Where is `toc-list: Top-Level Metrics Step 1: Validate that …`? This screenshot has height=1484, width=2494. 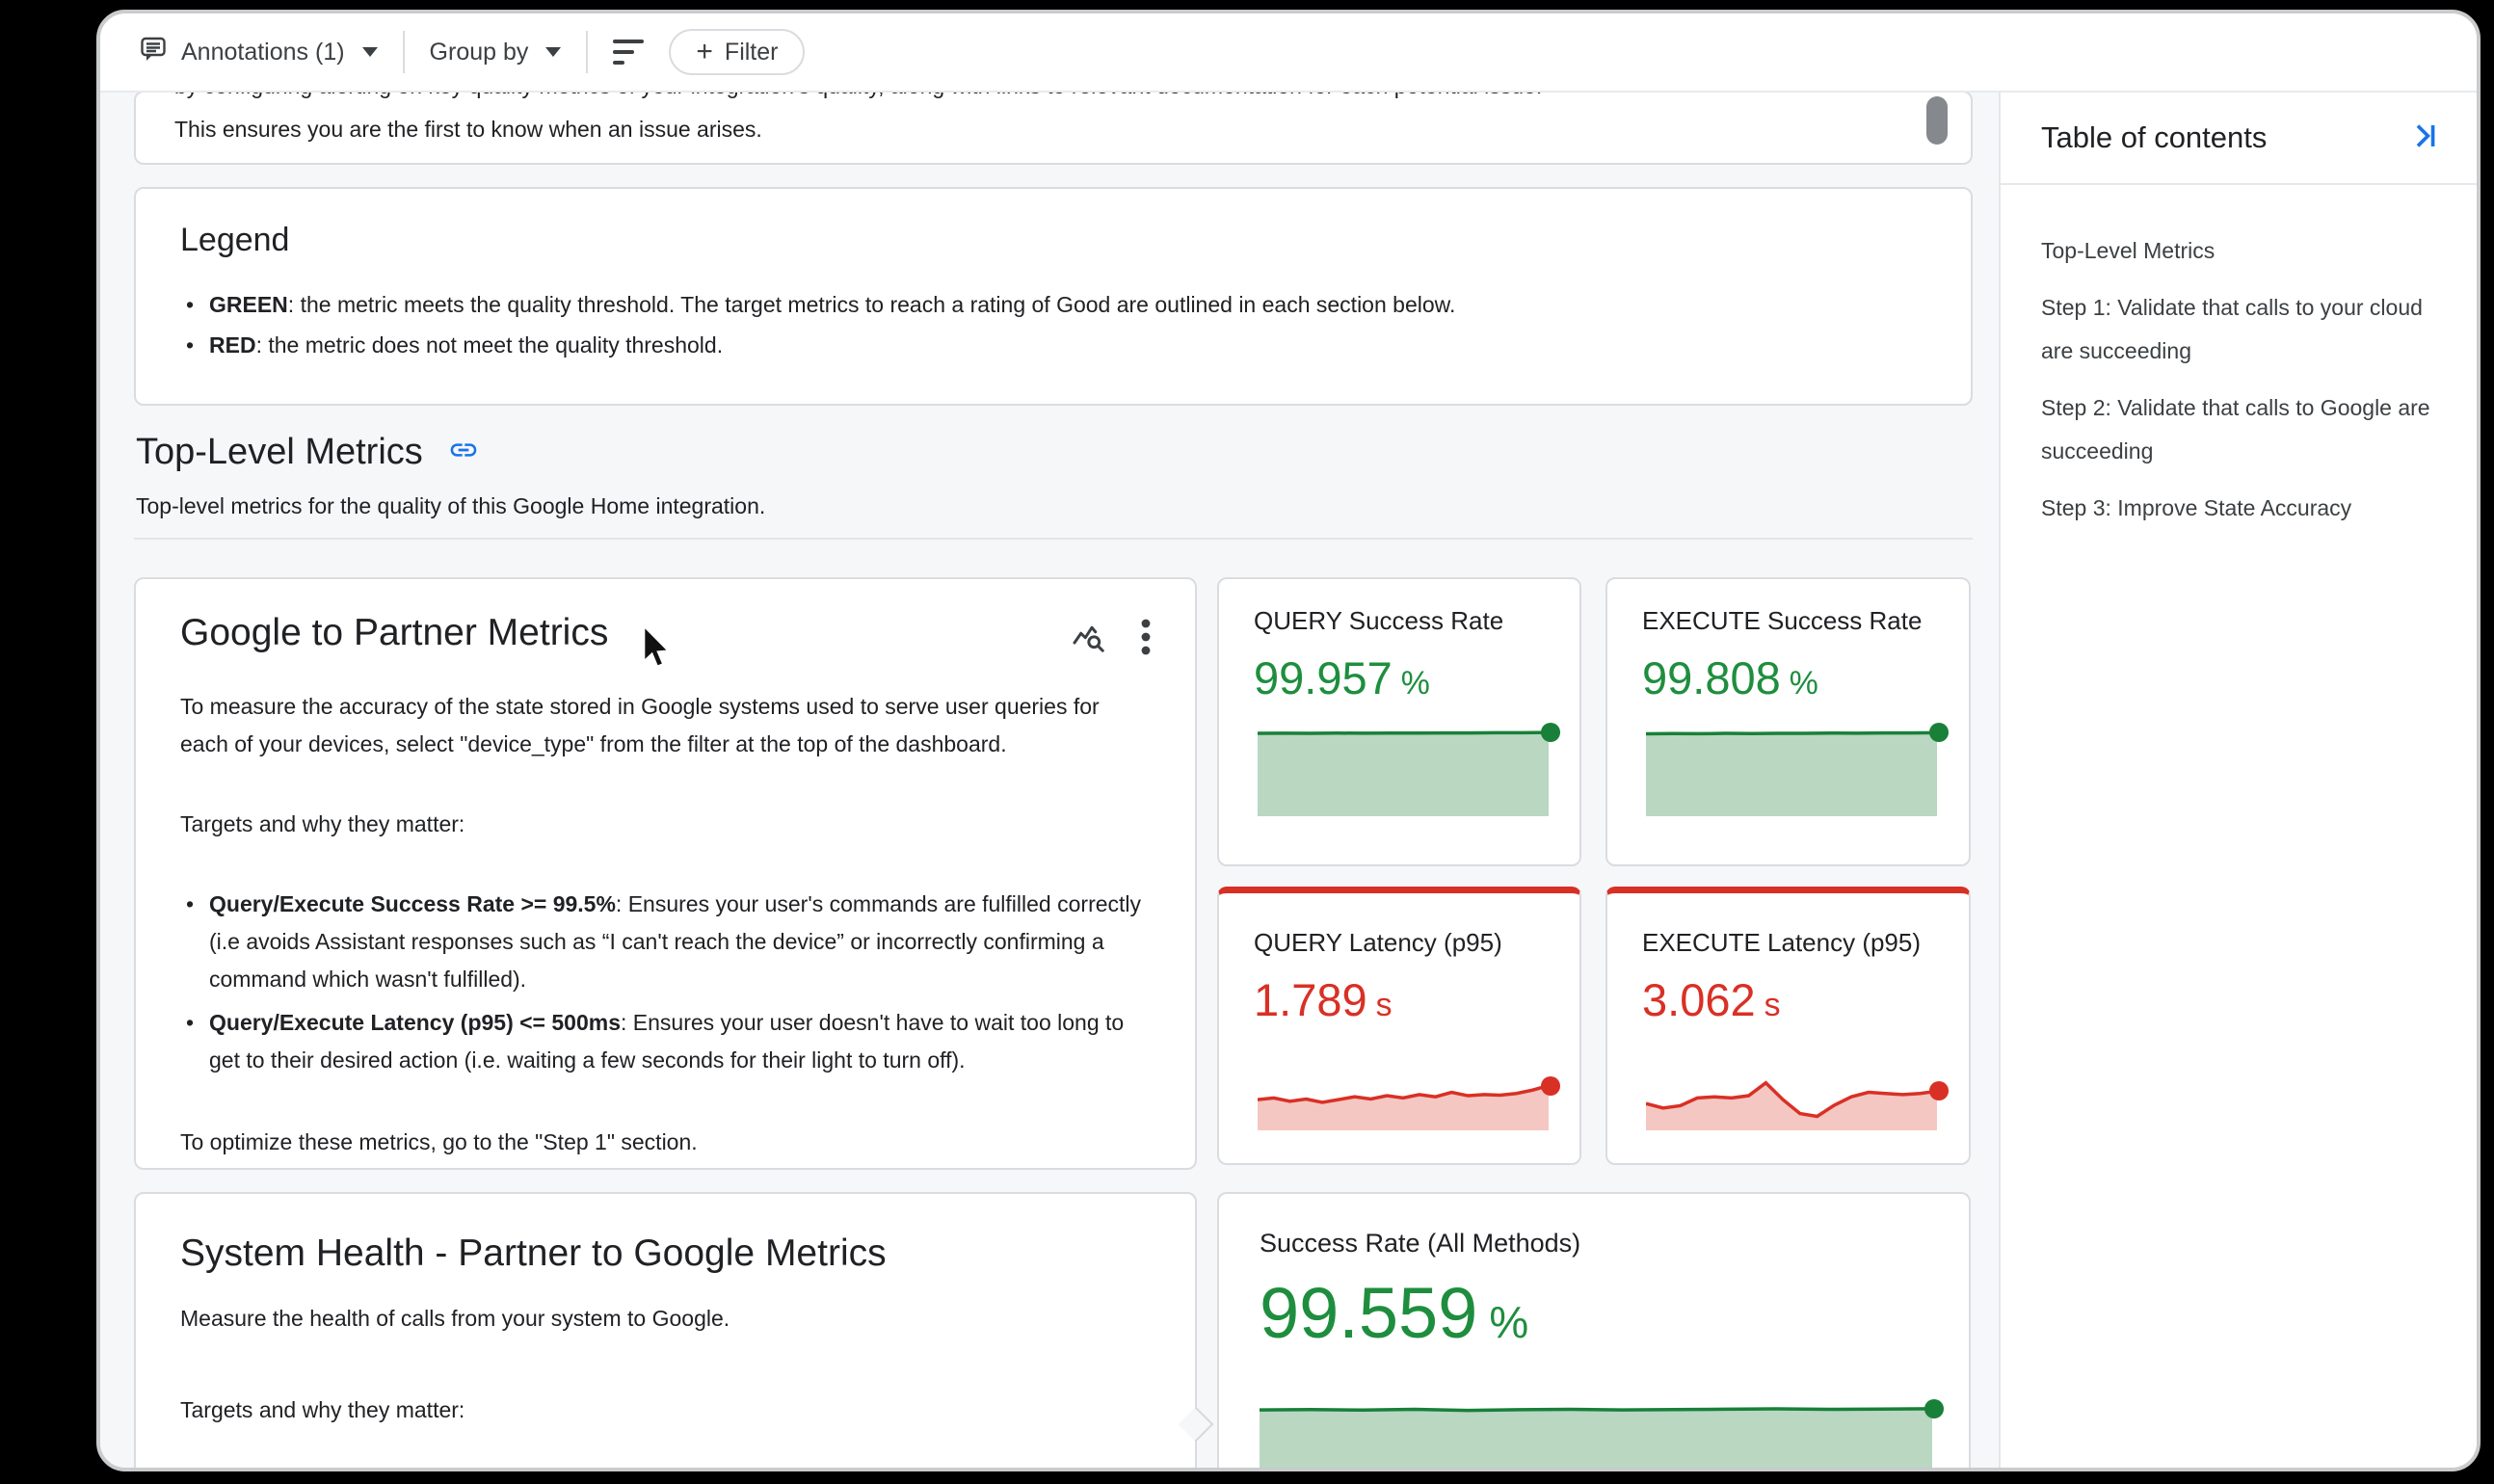 toc-list: Top-Level Metrics Step 1: Validate that … is located at coordinates (2239, 357).